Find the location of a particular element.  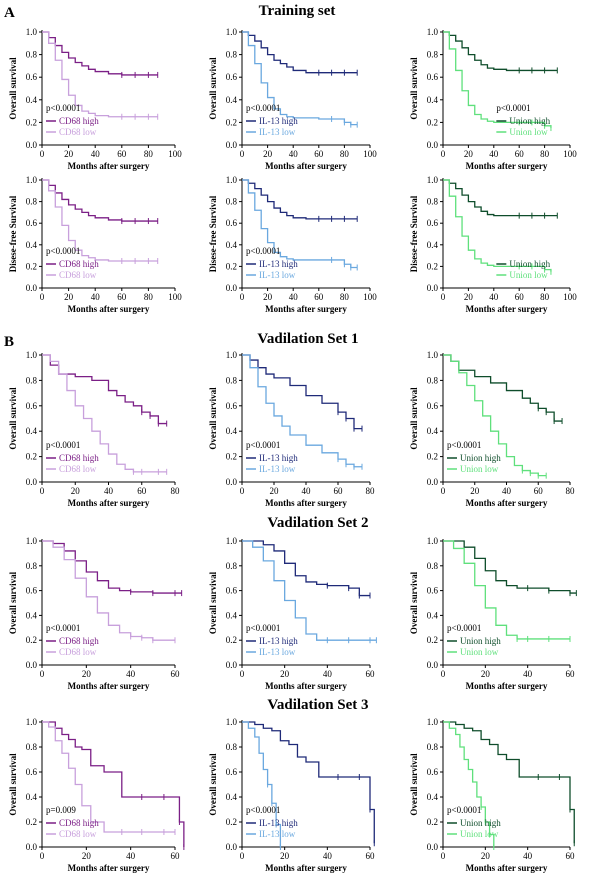

p-value: p<0.0001 is located at coordinates (63, 445).